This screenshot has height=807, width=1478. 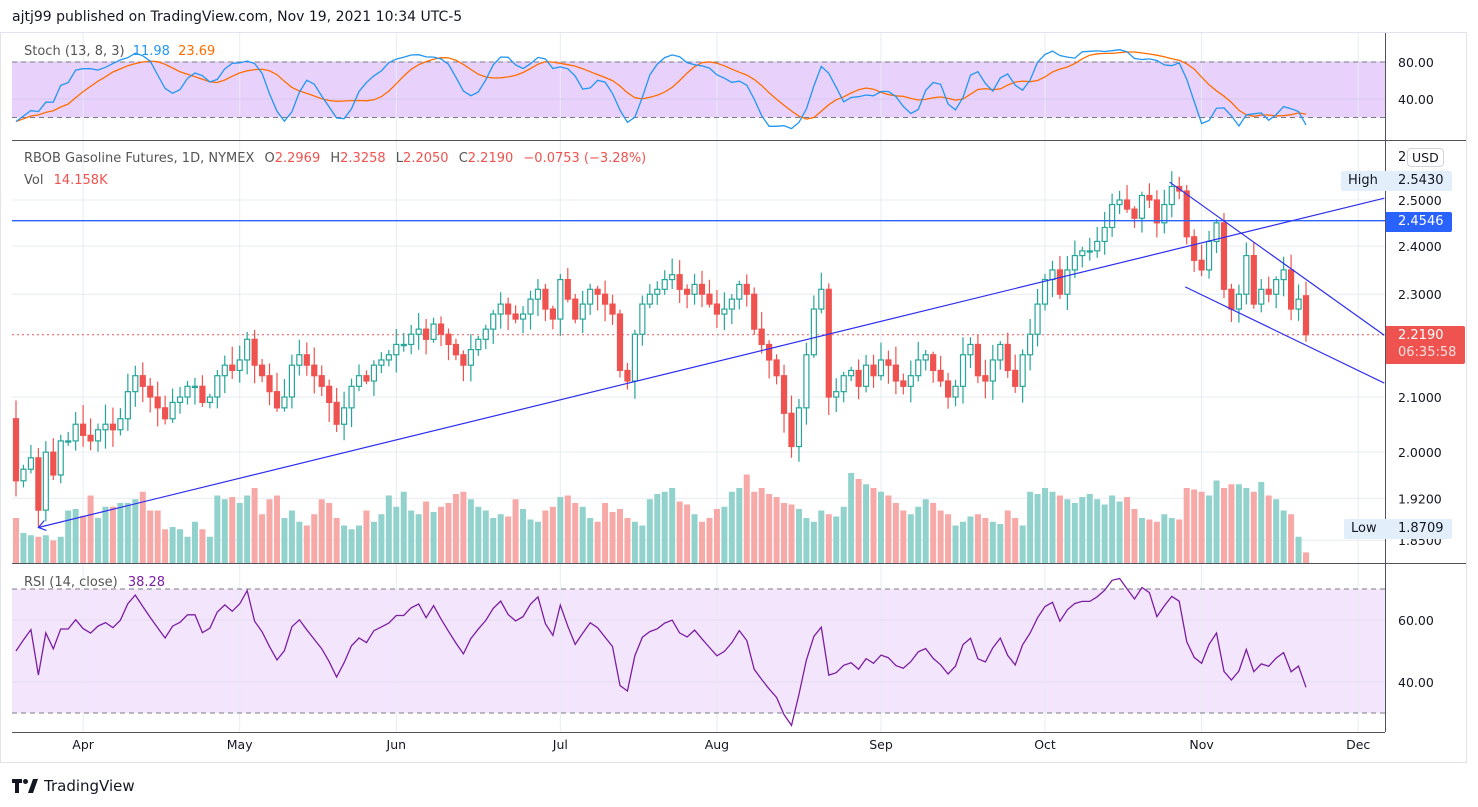 What do you see at coordinates (1363, 180) in the screenshot?
I see `high-marker-label: High` at bounding box center [1363, 180].